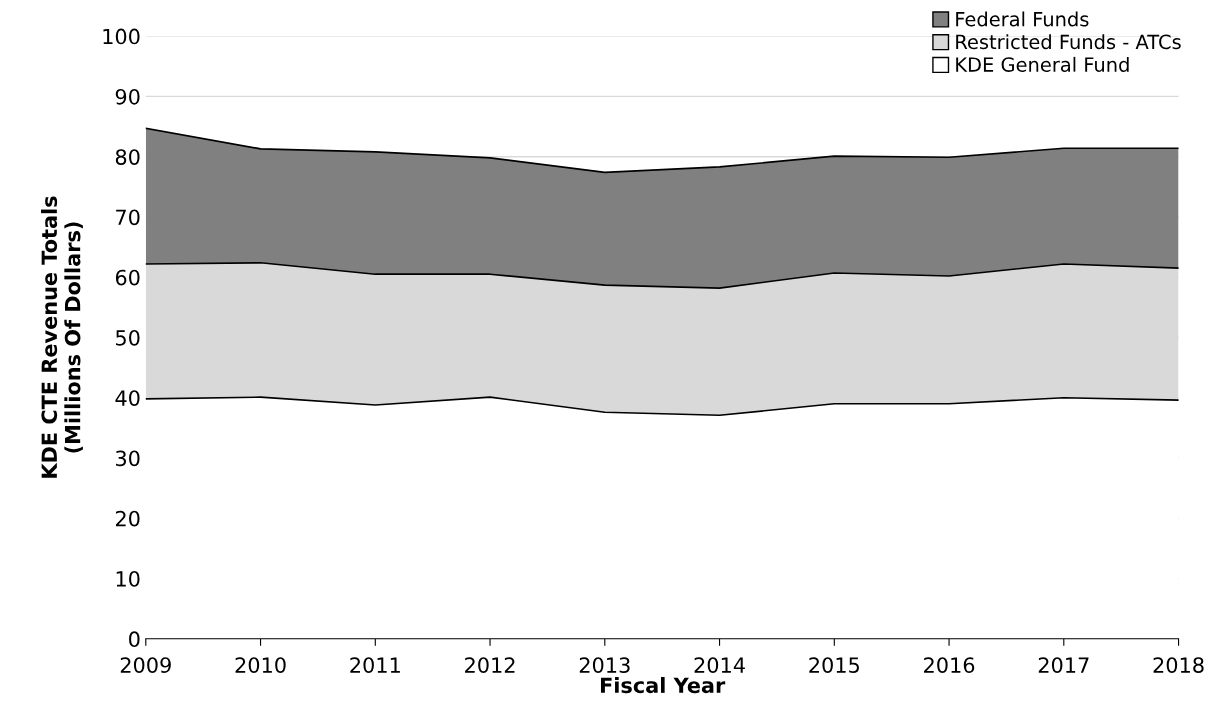 This screenshot has height=709, width=1215. I want to click on legend-label: Federal Funds, so click(1022, 19).